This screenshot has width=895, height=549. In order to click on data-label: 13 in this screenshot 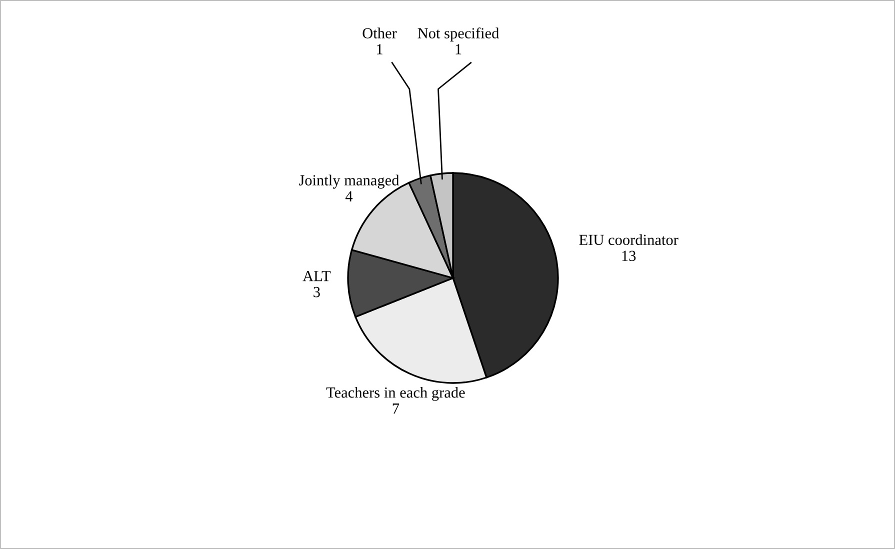, I will do `click(629, 256)`.